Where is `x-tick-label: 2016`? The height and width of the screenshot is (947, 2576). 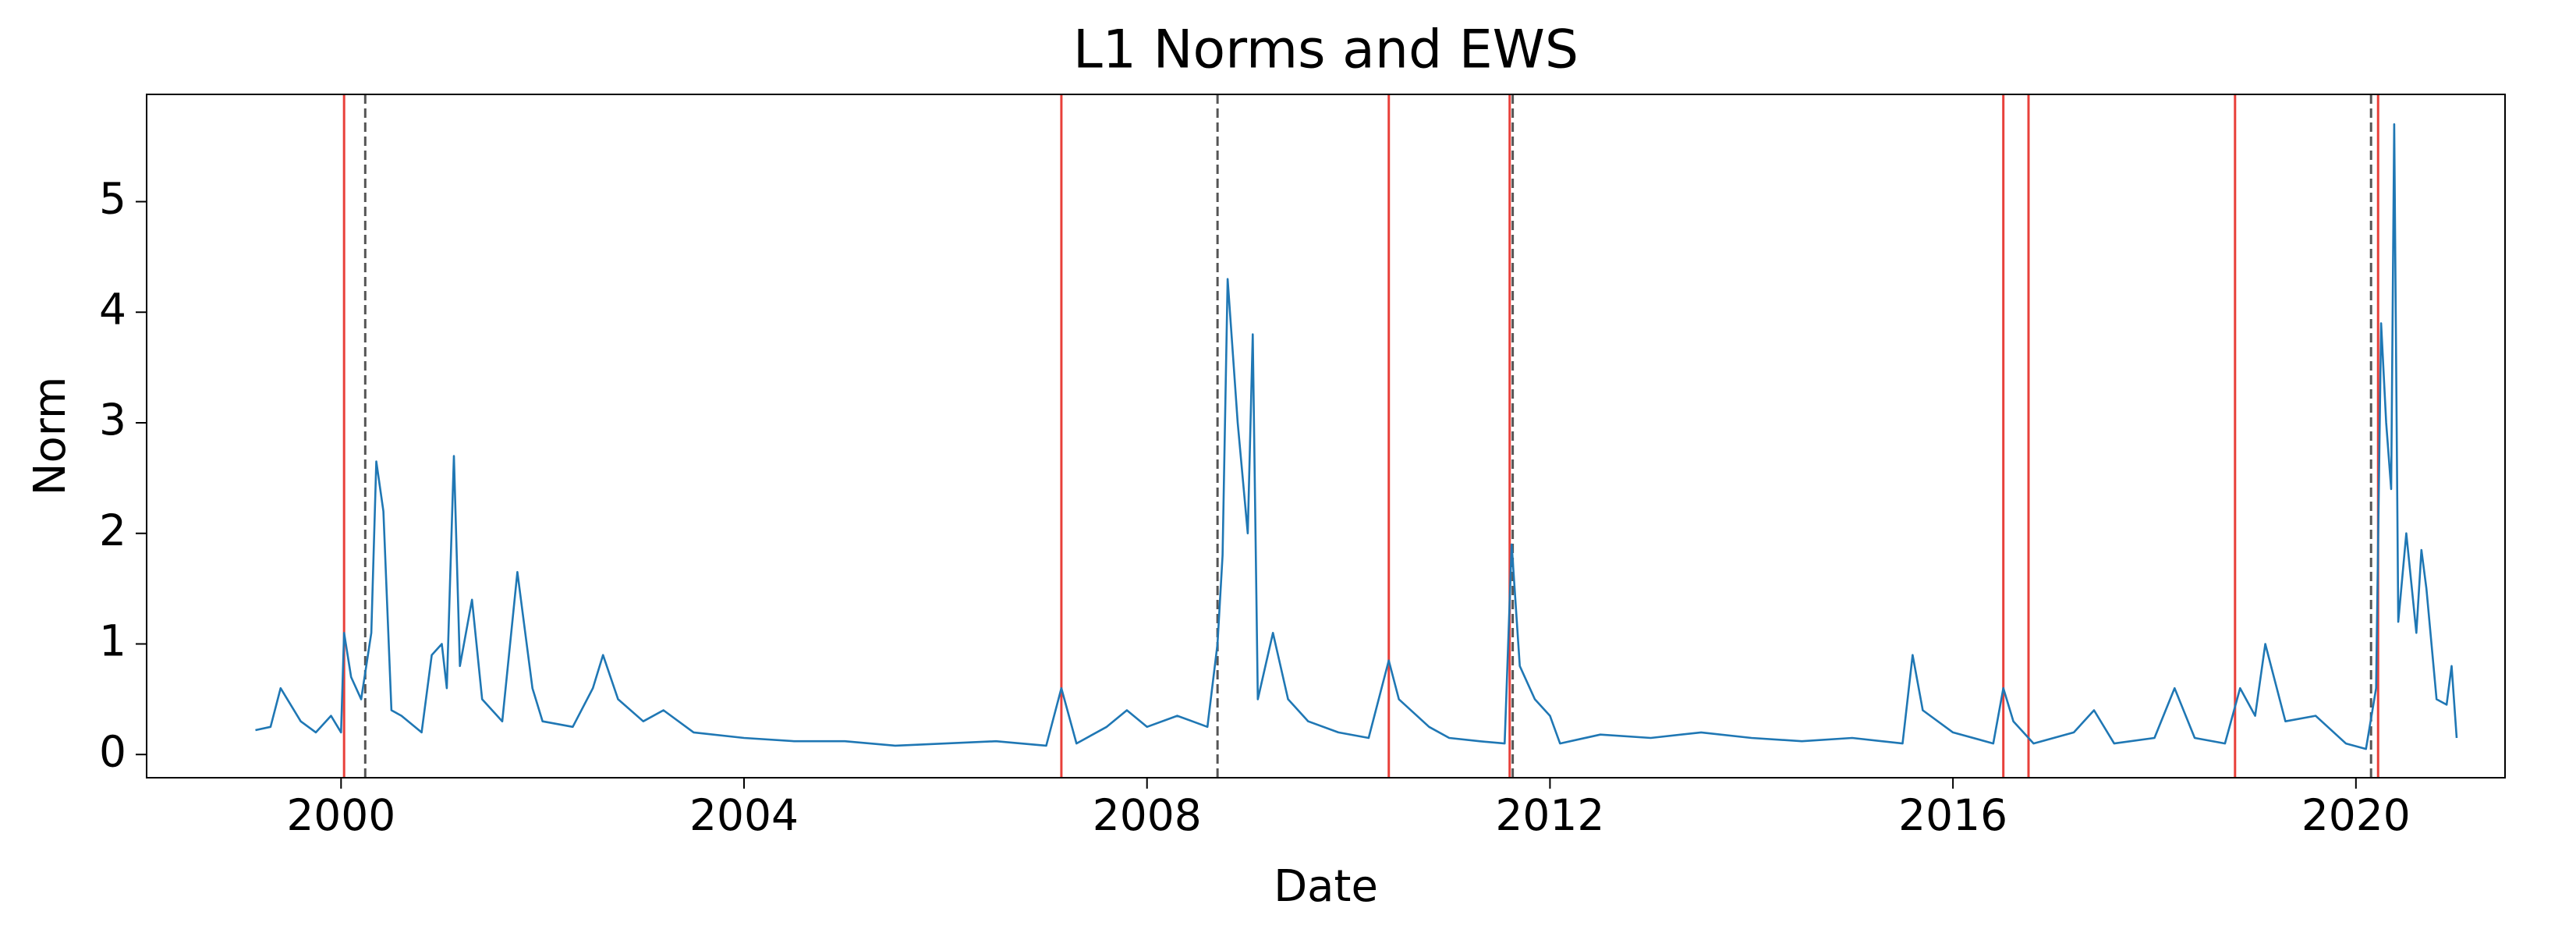
x-tick-label: 2016 is located at coordinates (1952, 815).